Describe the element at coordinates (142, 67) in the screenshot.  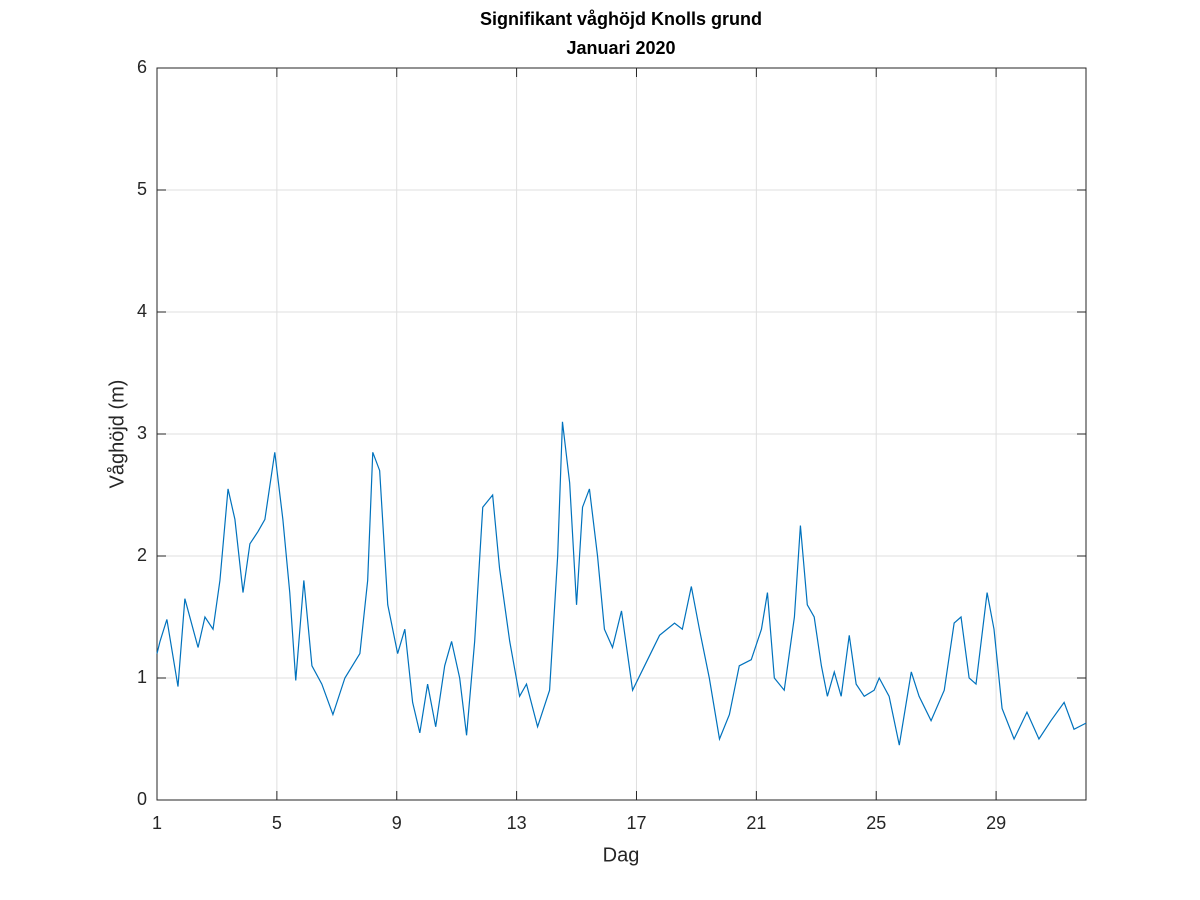
I see `y-tick-label: 6` at that location.